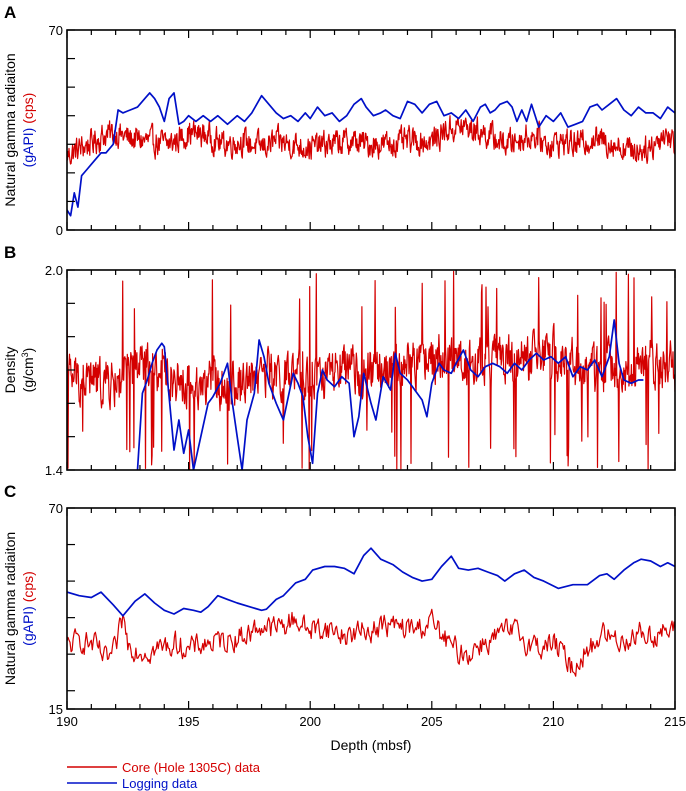  I want to click on x-tick-label: 195, so click(189, 721).